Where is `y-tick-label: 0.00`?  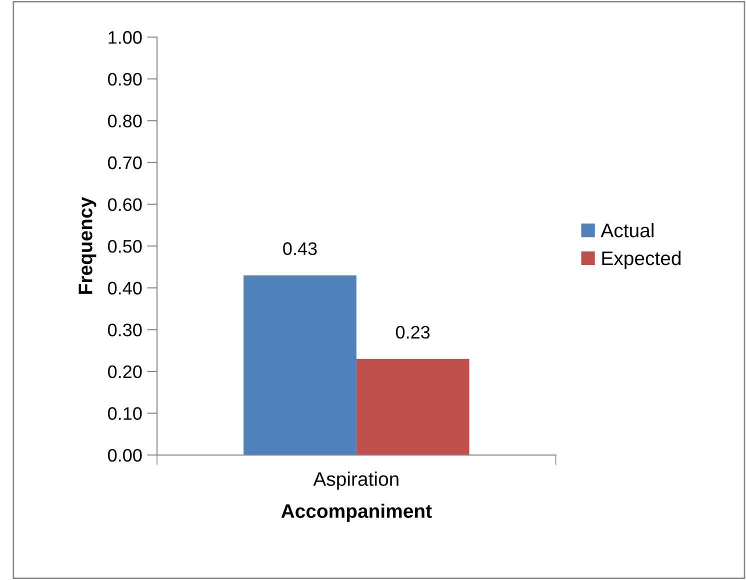
y-tick-label: 0.00 is located at coordinates (125, 455).